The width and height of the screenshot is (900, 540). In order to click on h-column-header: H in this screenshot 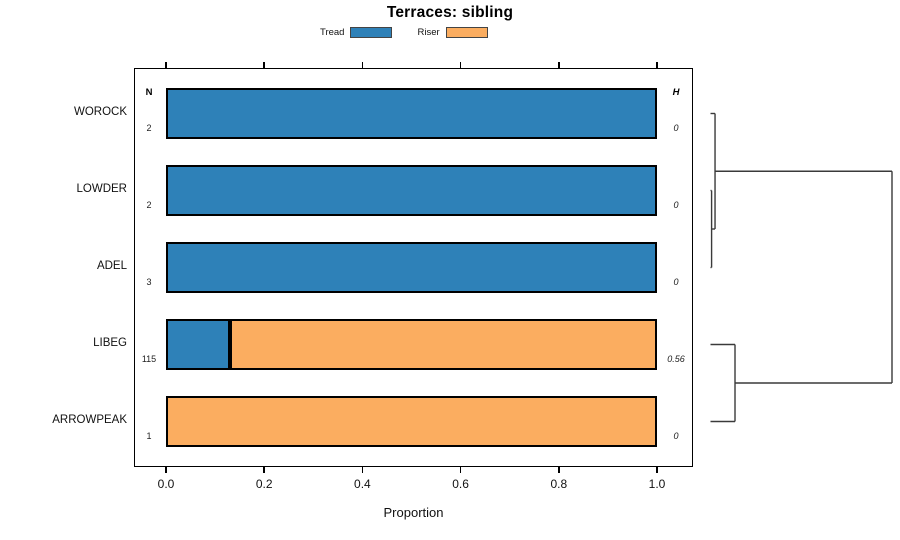, I will do `click(676, 92)`.